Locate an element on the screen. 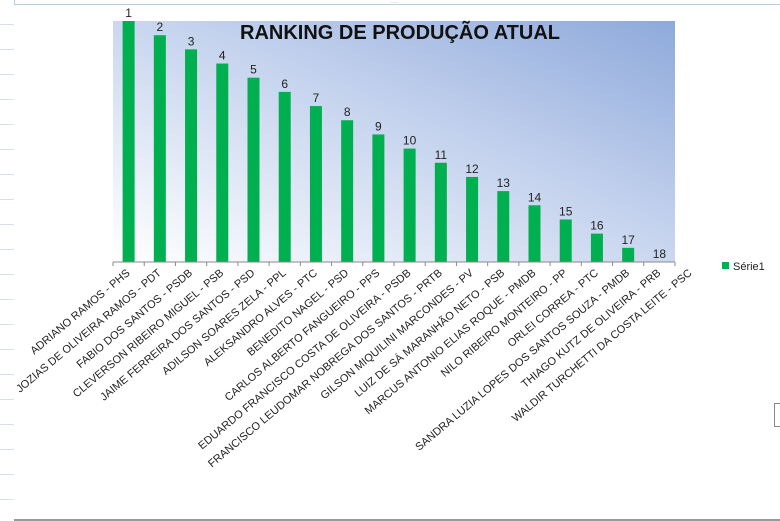 The height and width of the screenshot is (521, 780). data-label: 1 is located at coordinates (128, 13).